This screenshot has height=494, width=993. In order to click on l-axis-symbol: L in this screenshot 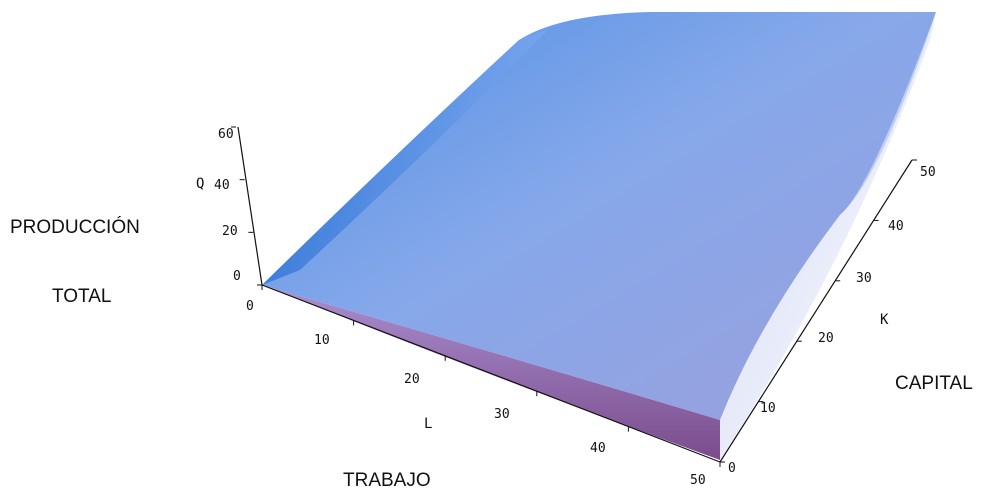, I will do `click(428, 424)`.